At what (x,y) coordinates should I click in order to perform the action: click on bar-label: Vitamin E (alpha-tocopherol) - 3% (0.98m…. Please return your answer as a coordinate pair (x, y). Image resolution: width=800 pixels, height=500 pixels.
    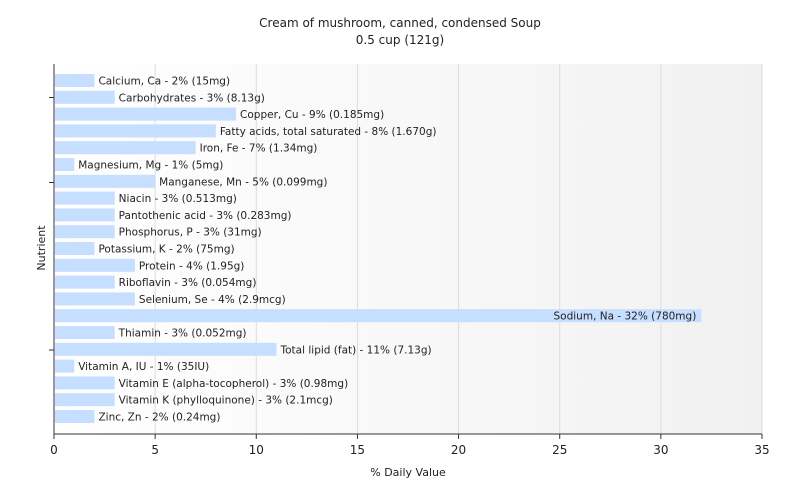
    Looking at the image, I should click on (234, 384).